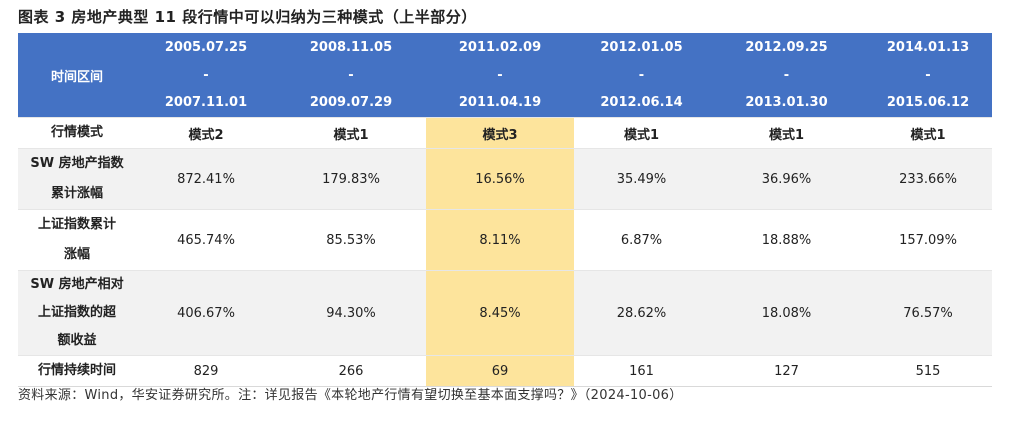  Describe the element at coordinates (77, 163) in the screenshot. I see `row-label-line: SW 房地产指数` at that location.